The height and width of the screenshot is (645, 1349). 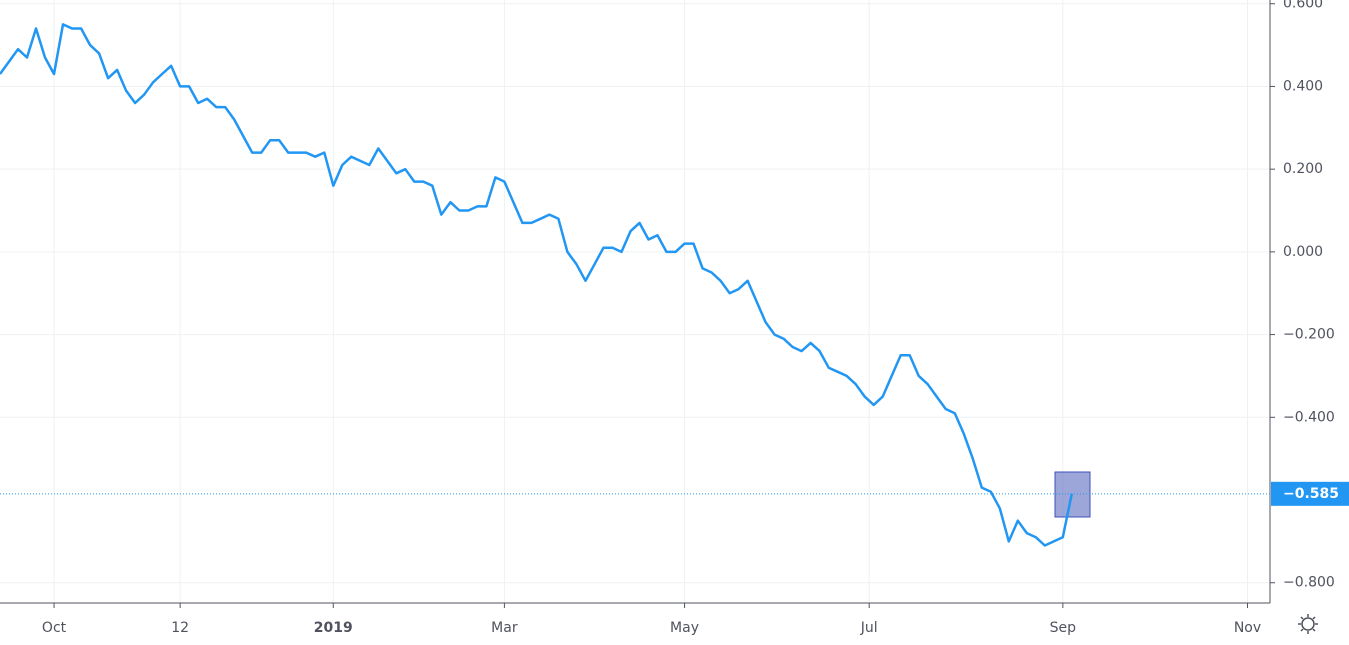 What do you see at coordinates (1303, 169) in the screenshot?
I see `y-tick-label: 0.200` at bounding box center [1303, 169].